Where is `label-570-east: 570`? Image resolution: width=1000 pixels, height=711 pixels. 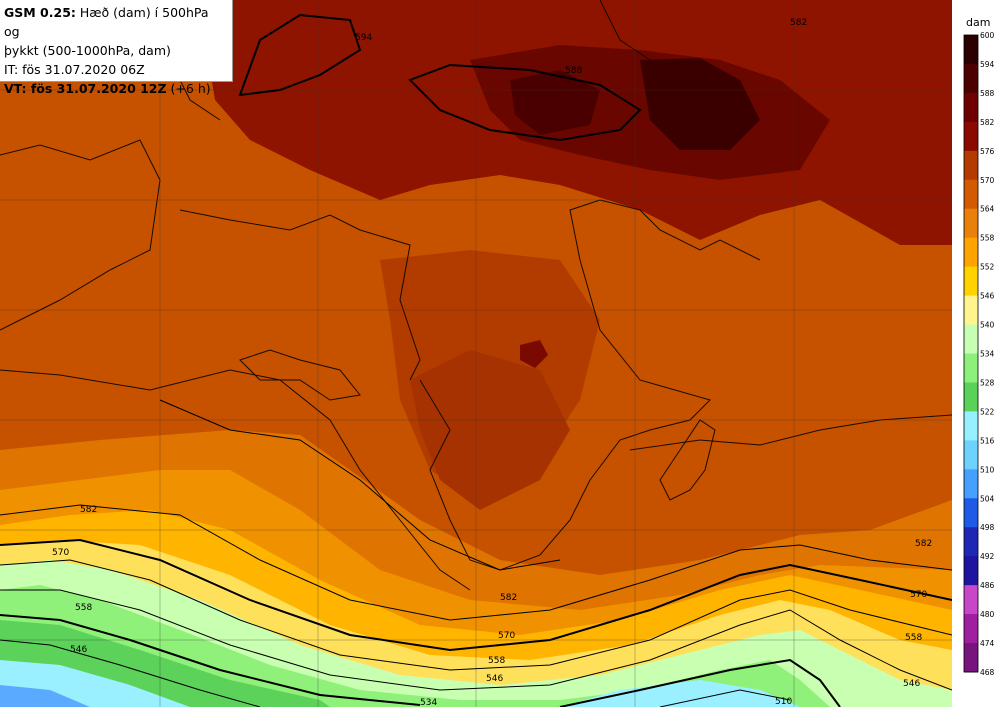 label-570-east: 570 is located at coordinates (918, 595).